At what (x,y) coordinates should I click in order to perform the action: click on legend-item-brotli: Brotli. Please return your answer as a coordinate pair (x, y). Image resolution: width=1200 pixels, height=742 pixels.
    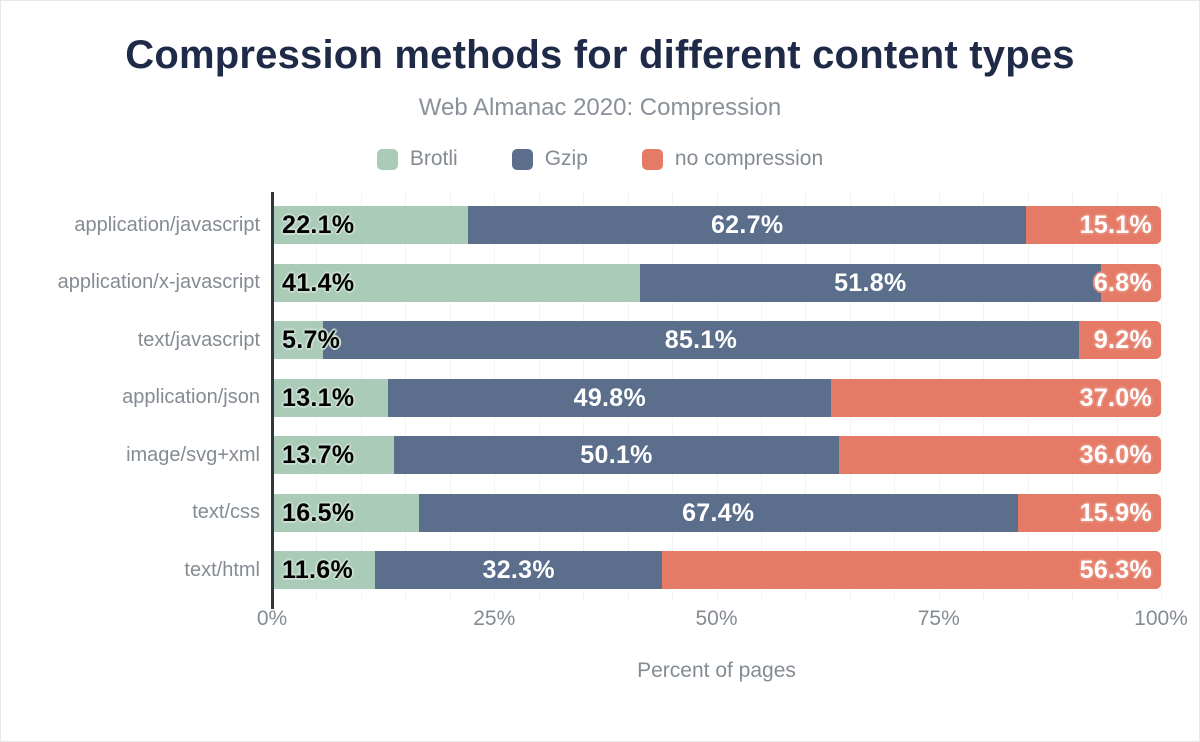
    Looking at the image, I should click on (417, 159).